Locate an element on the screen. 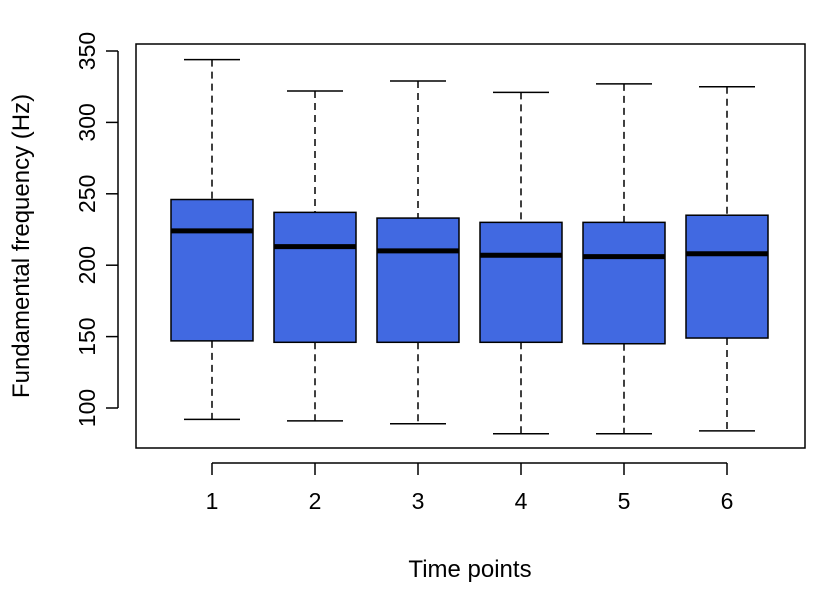 The width and height of the screenshot is (827, 594). y-axis-title: Fundamental frequency (Hz) is located at coordinates (21, 246).